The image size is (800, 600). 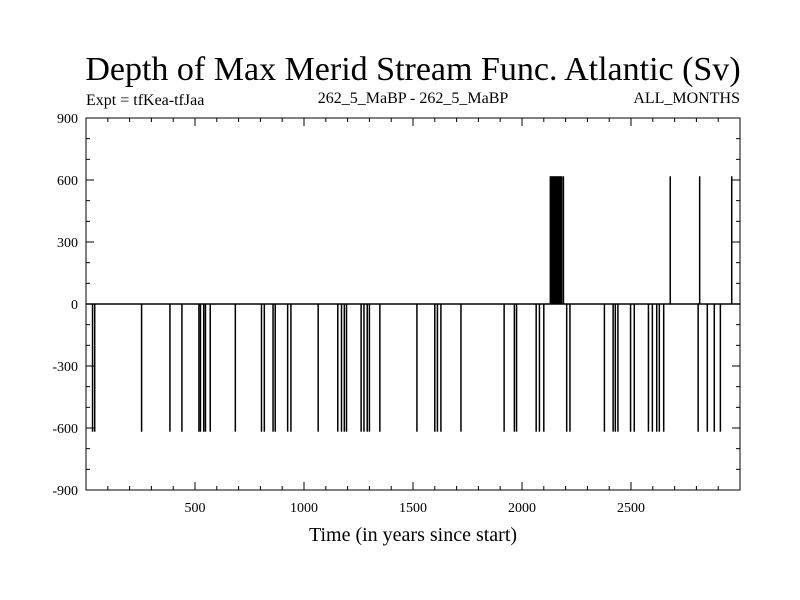 I want to click on x-tick-label: 2000, so click(x=522, y=508).